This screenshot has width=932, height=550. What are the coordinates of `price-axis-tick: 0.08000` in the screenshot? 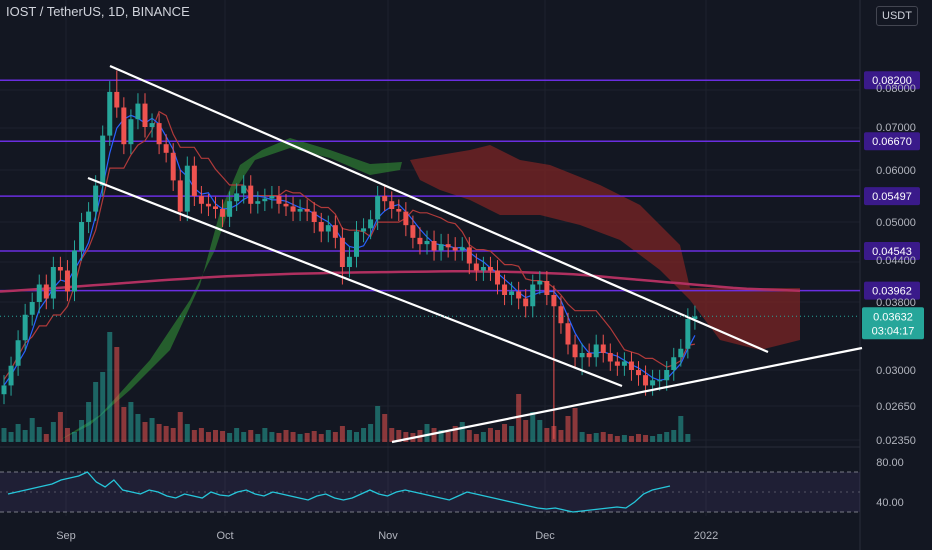 It's located at (896, 89).